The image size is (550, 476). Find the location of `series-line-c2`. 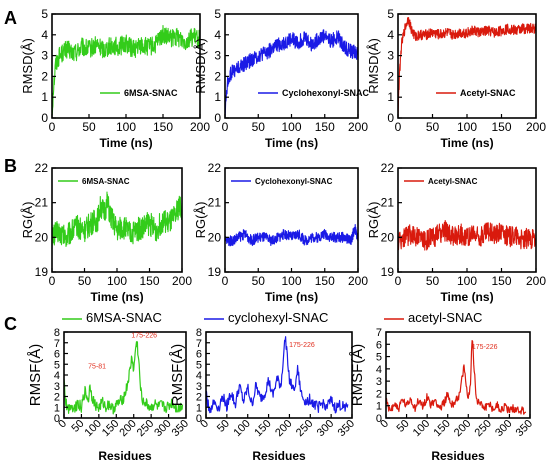

series-line-c2 is located at coordinates (277, 375).